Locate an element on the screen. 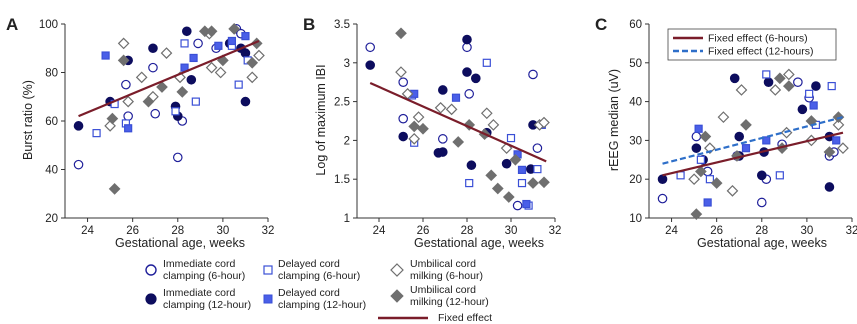  y-tick-label-b: 3 is located at coordinates (347, 64).